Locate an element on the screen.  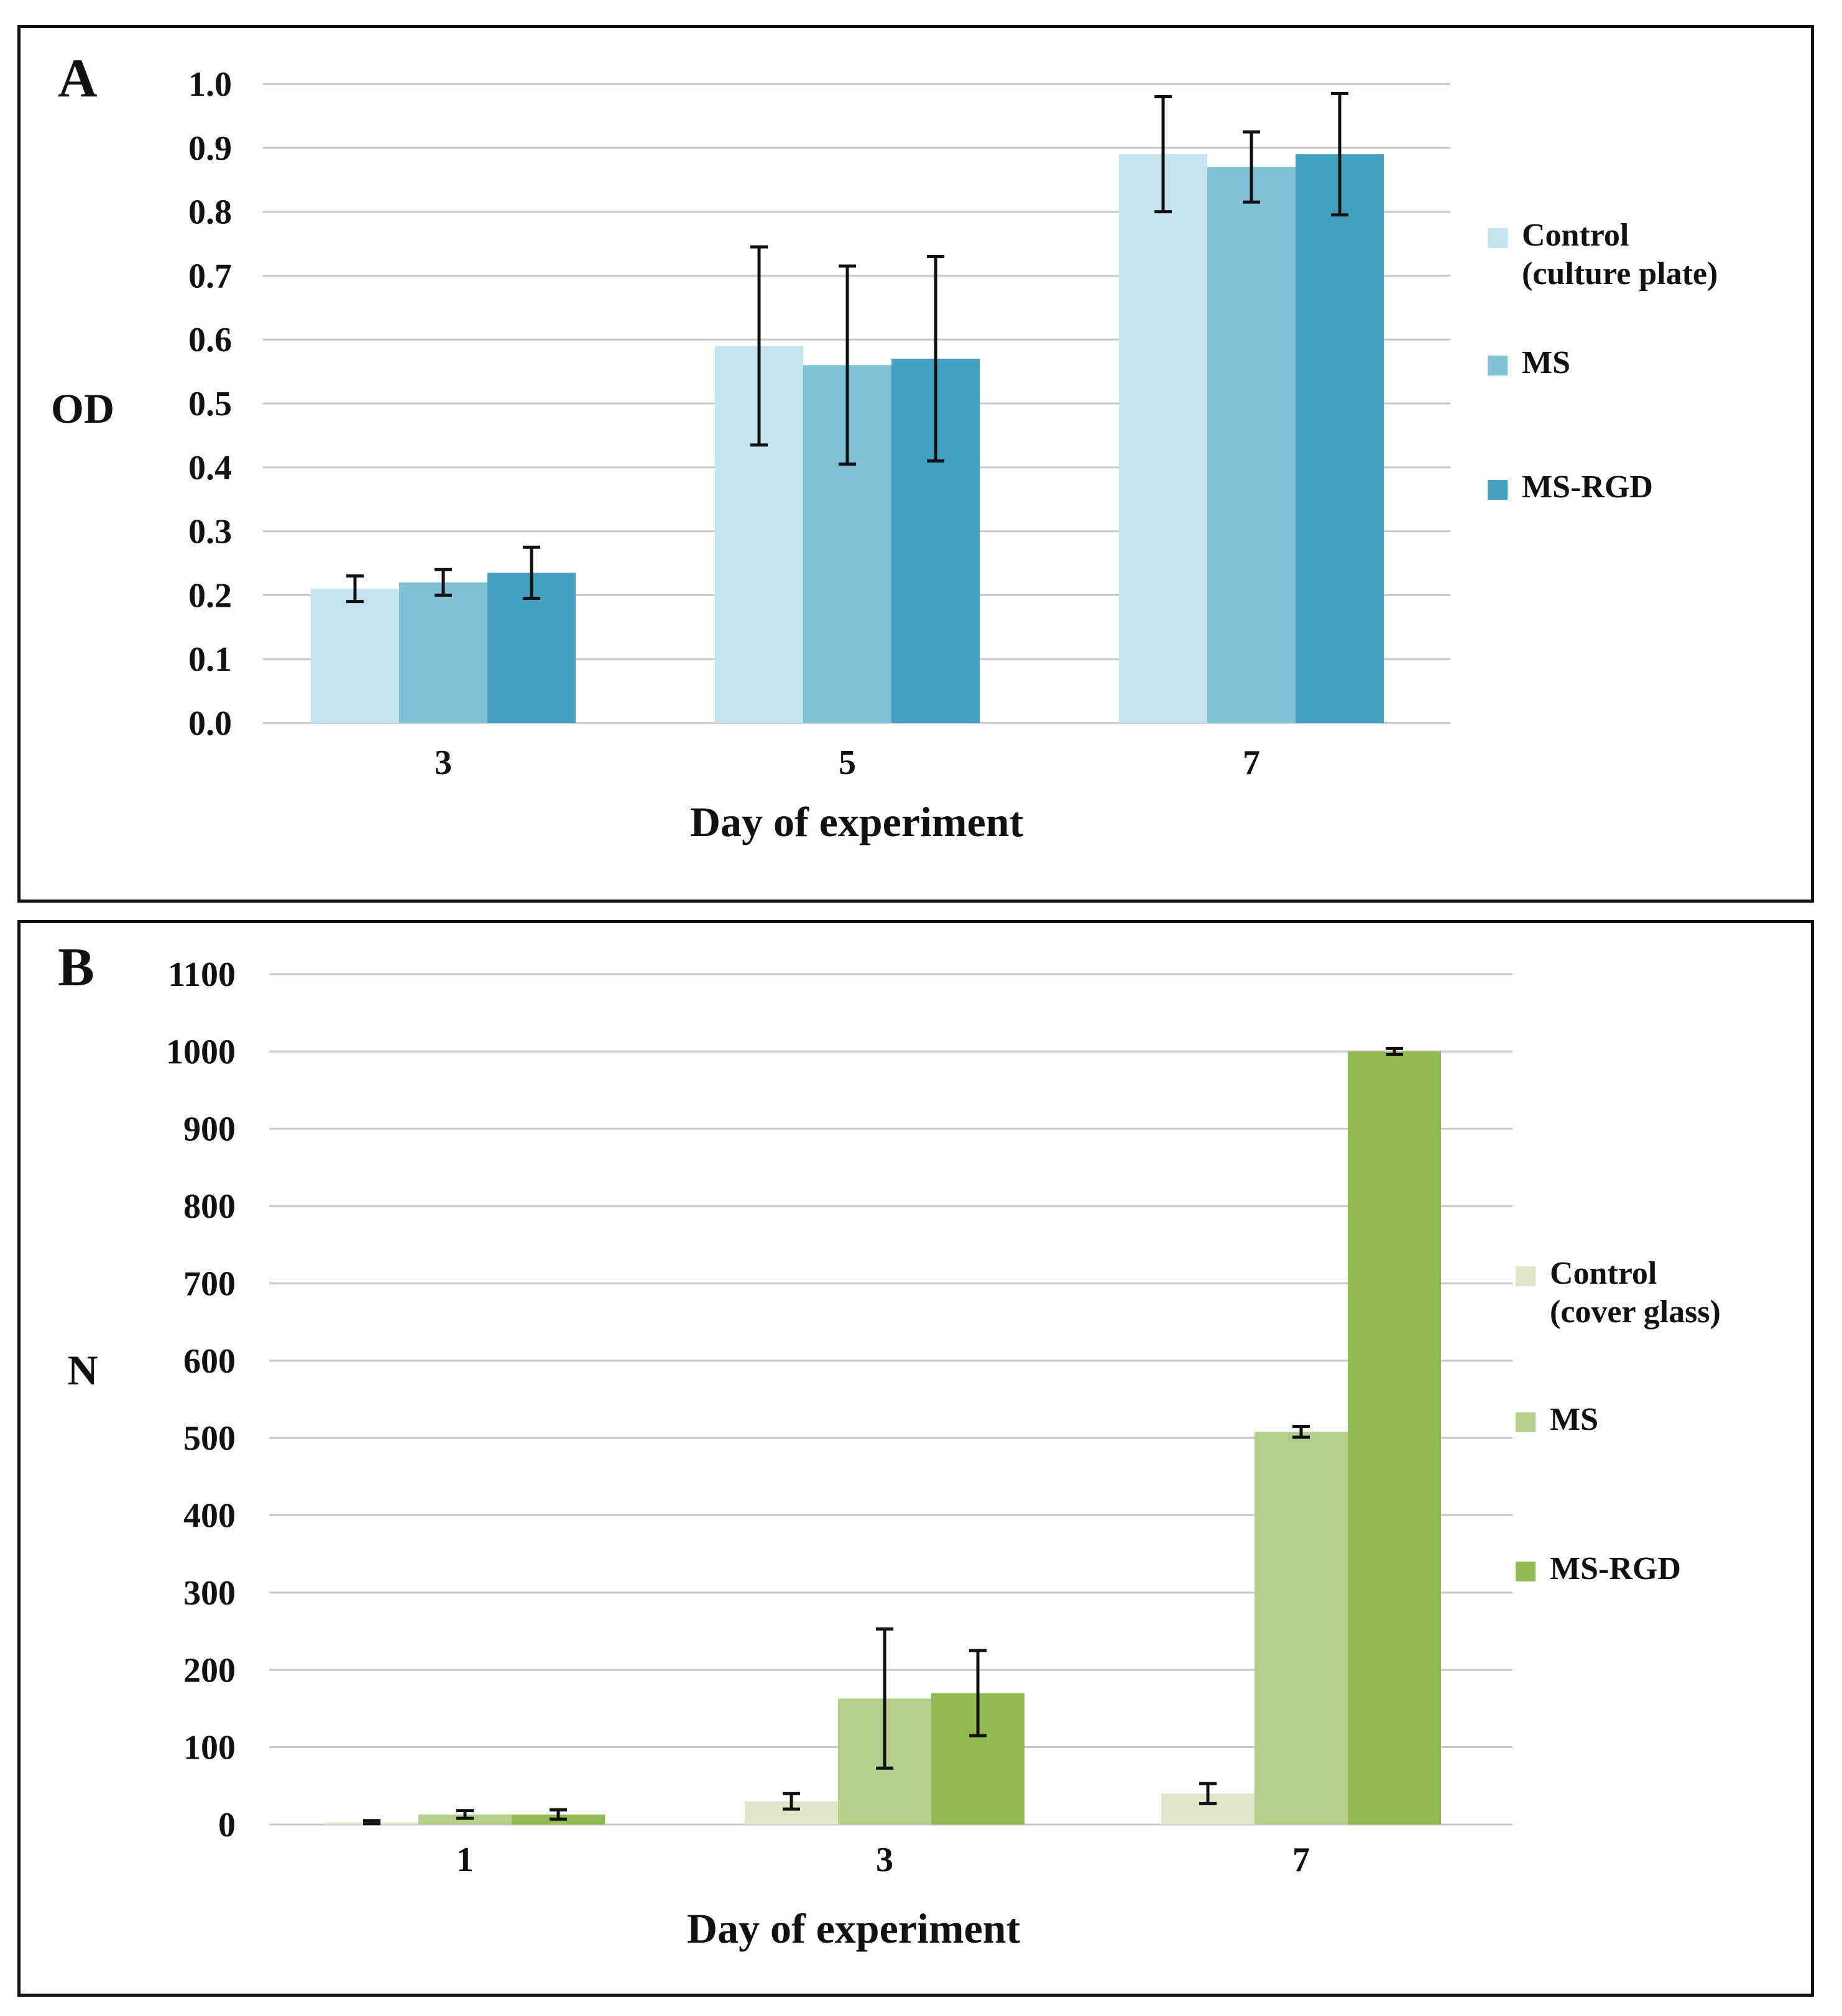
x-tick-label: 5 is located at coordinates (847, 762).